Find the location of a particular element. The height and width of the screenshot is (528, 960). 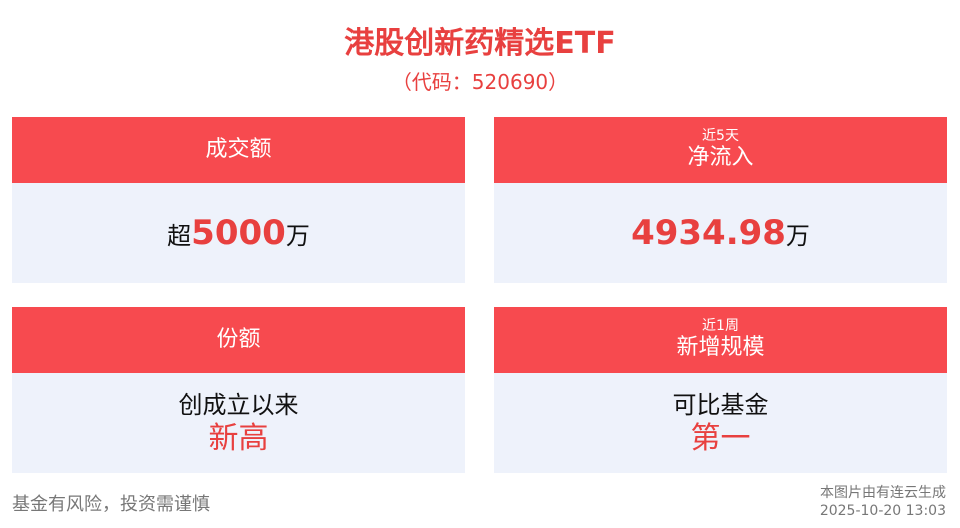

timestamp: 2025-10-20 13:03 is located at coordinates (882, 511).